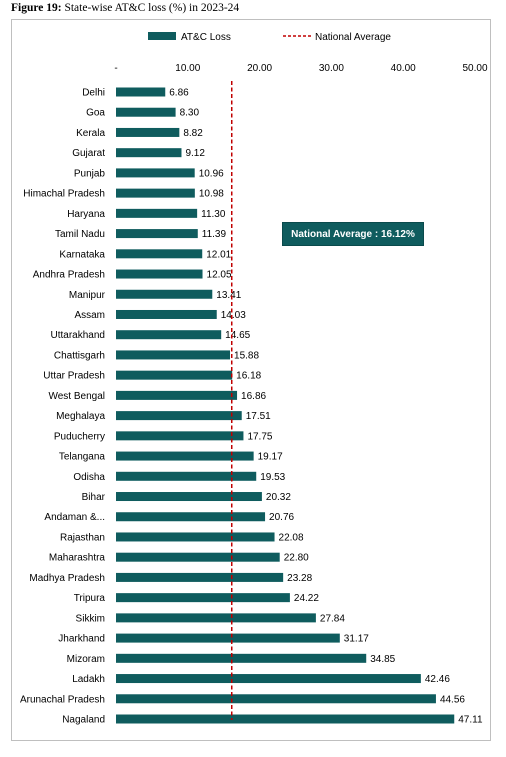 This screenshot has width=506, height=757. What do you see at coordinates (79, 436) in the screenshot?
I see `category-label: Puducherry` at bounding box center [79, 436].